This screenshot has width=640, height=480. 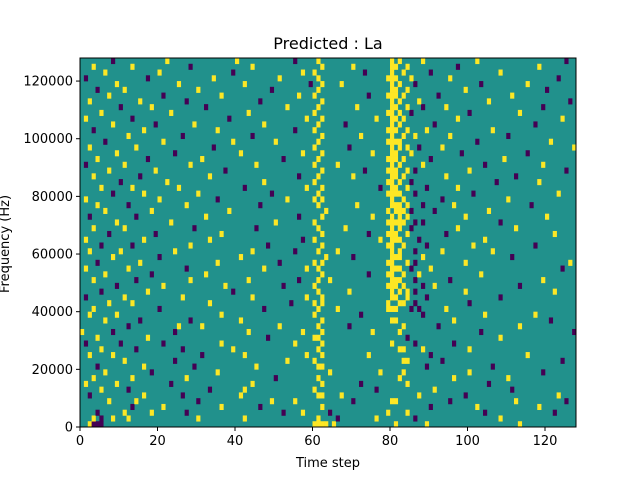 What do you see at coordinates (316, 438) in the screenshot?
I see `x-axis: 0 20 40 60 80 100 120` at bounding box center [316, 438].